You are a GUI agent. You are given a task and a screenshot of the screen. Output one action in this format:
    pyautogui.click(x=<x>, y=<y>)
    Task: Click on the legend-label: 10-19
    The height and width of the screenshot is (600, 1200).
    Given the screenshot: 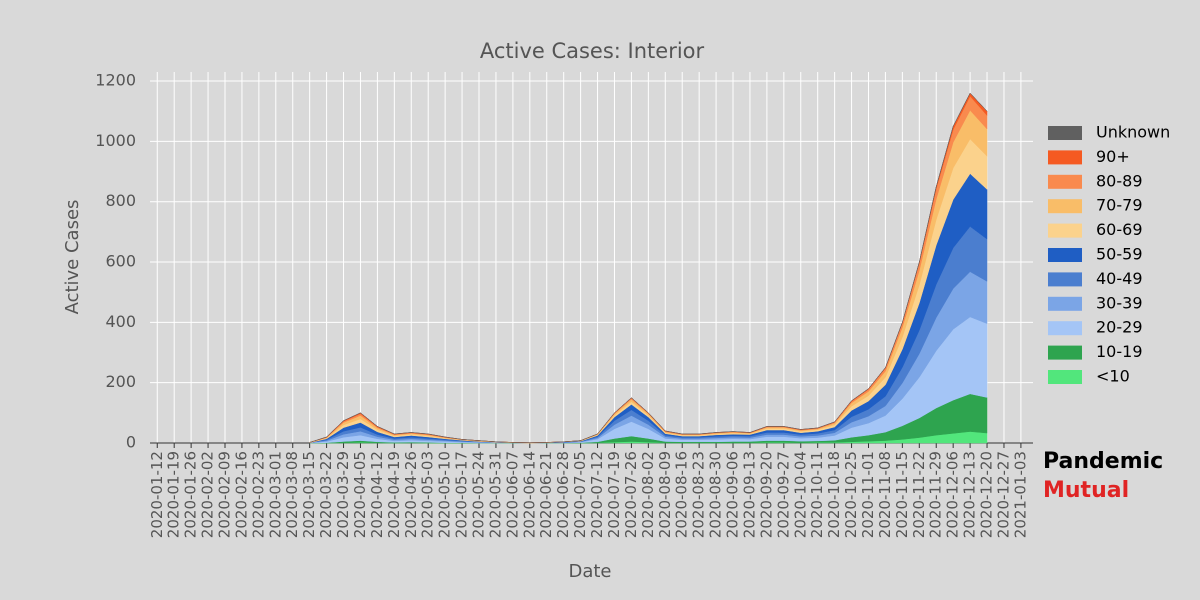 What is the action you would take?
    pyautogui.click(x=1119, y=351)
    